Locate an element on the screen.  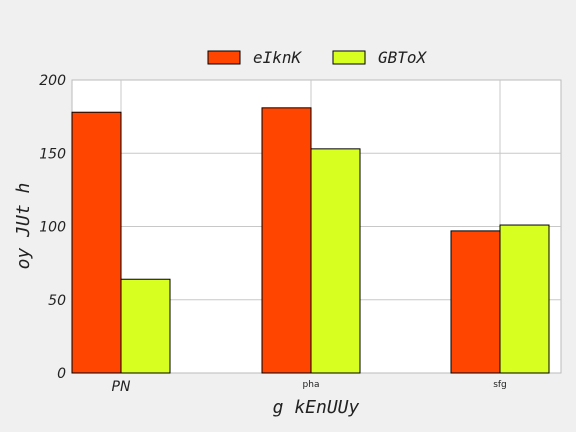
y-tick-label: 0 is located at coordinates (61, 374).